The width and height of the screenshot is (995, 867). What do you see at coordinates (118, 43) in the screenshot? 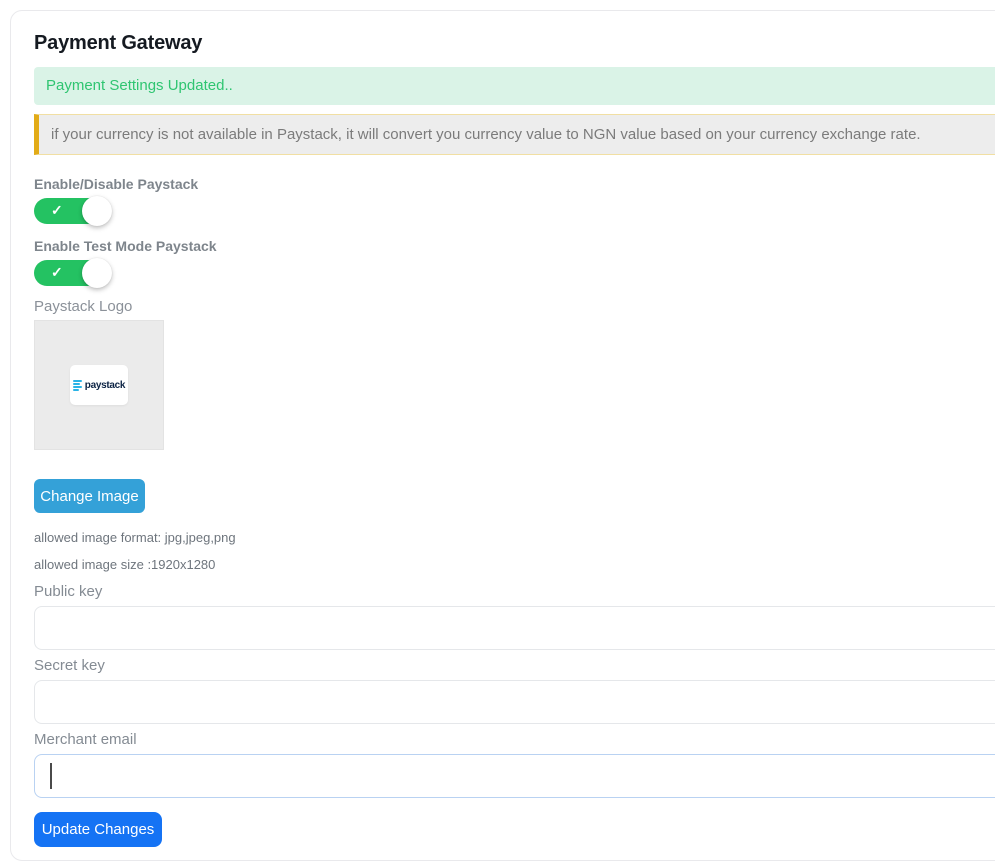
I see `page-title: Payment Gateway` at bounding box center [118, 43].